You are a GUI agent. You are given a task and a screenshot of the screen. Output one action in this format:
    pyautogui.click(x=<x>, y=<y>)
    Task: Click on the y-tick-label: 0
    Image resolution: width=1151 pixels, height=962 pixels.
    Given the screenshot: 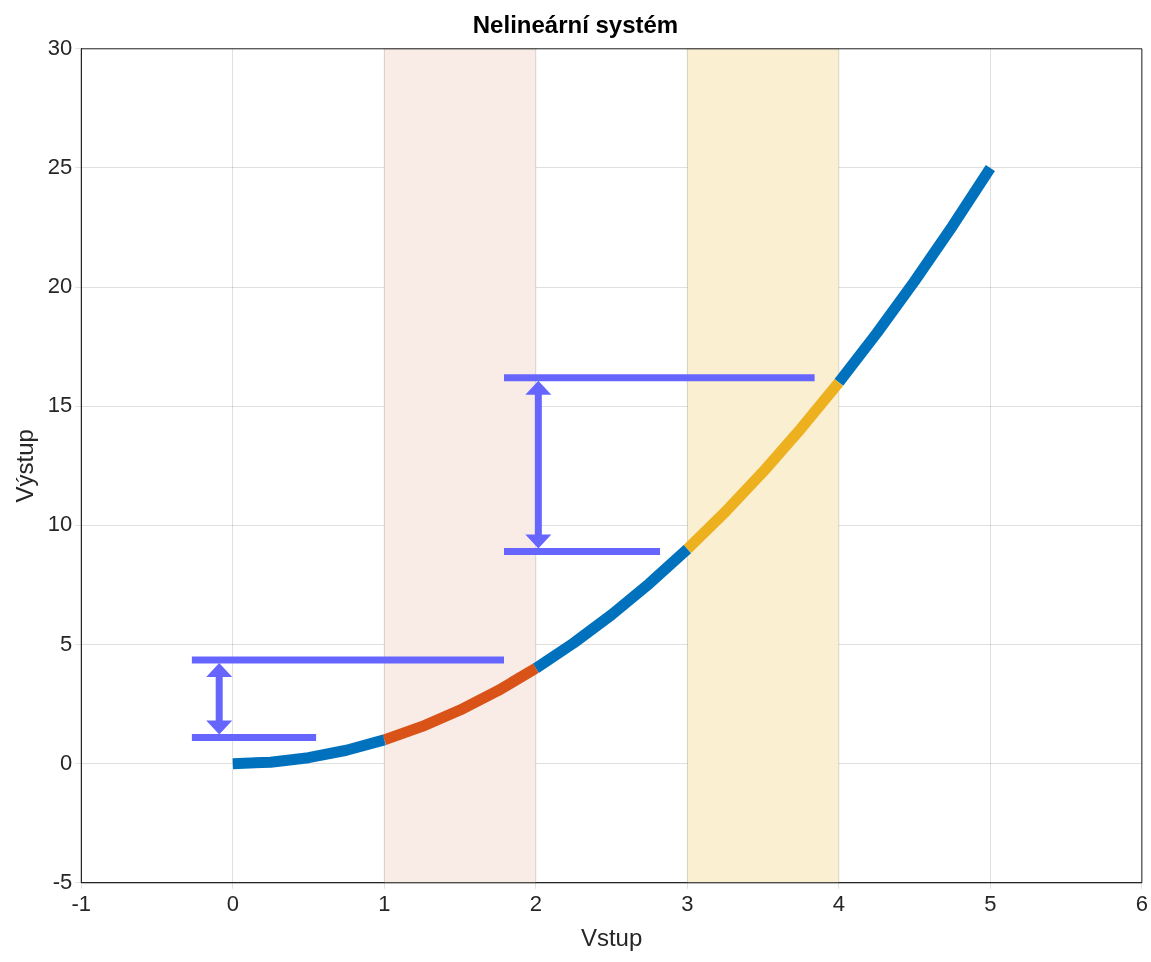 What is the action you would take?
    pyautogui.click(x=66, y=762)
    